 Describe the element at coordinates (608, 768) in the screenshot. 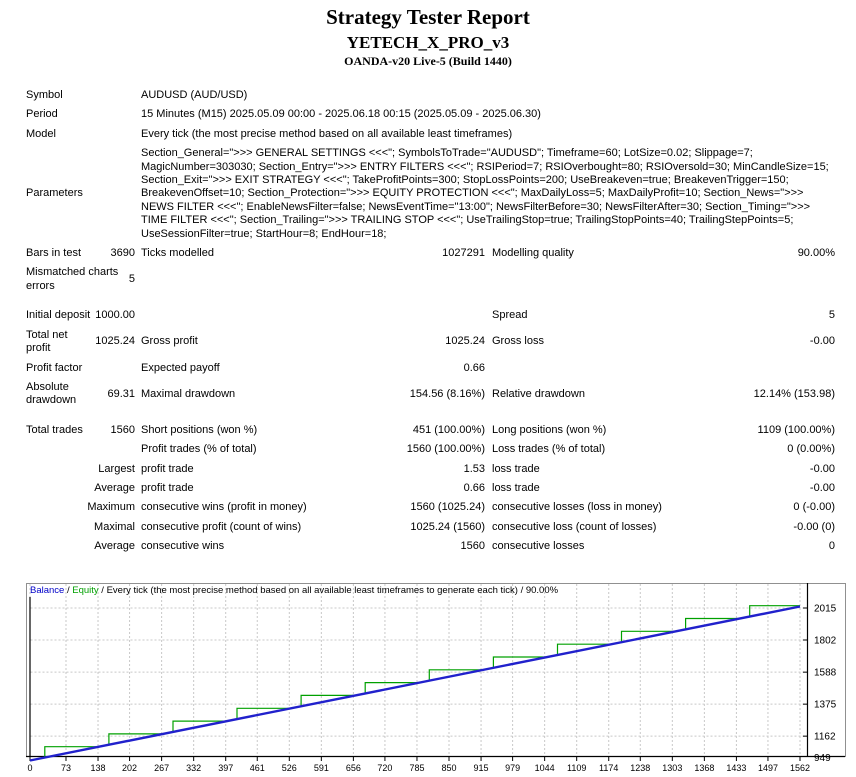

I see `x-axis-label: 1174` at that location.